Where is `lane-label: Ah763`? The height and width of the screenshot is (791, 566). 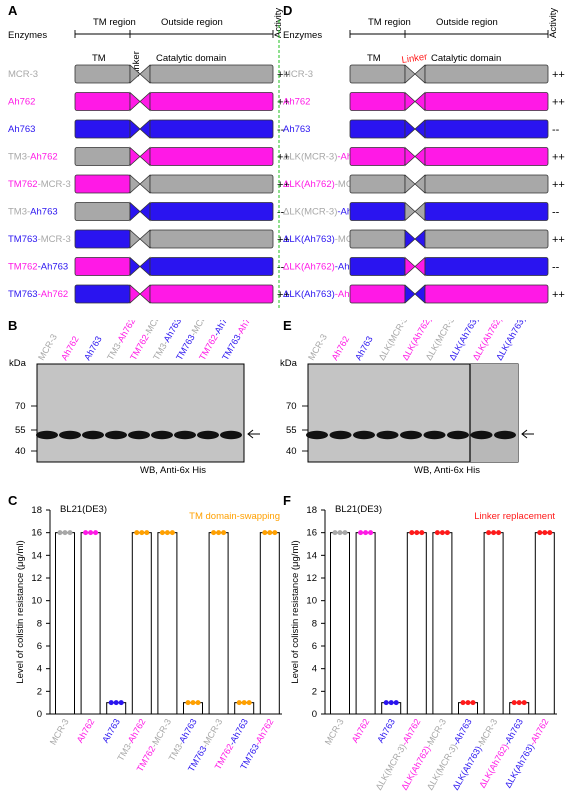 lane-label: Ah763 is located at coordinates (364, 348).